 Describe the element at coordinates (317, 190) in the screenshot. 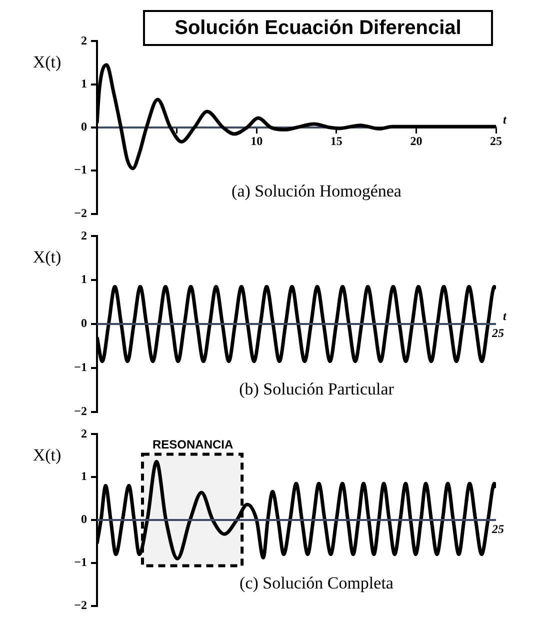

I see `text: (a) Solución Homogénea` at that location.